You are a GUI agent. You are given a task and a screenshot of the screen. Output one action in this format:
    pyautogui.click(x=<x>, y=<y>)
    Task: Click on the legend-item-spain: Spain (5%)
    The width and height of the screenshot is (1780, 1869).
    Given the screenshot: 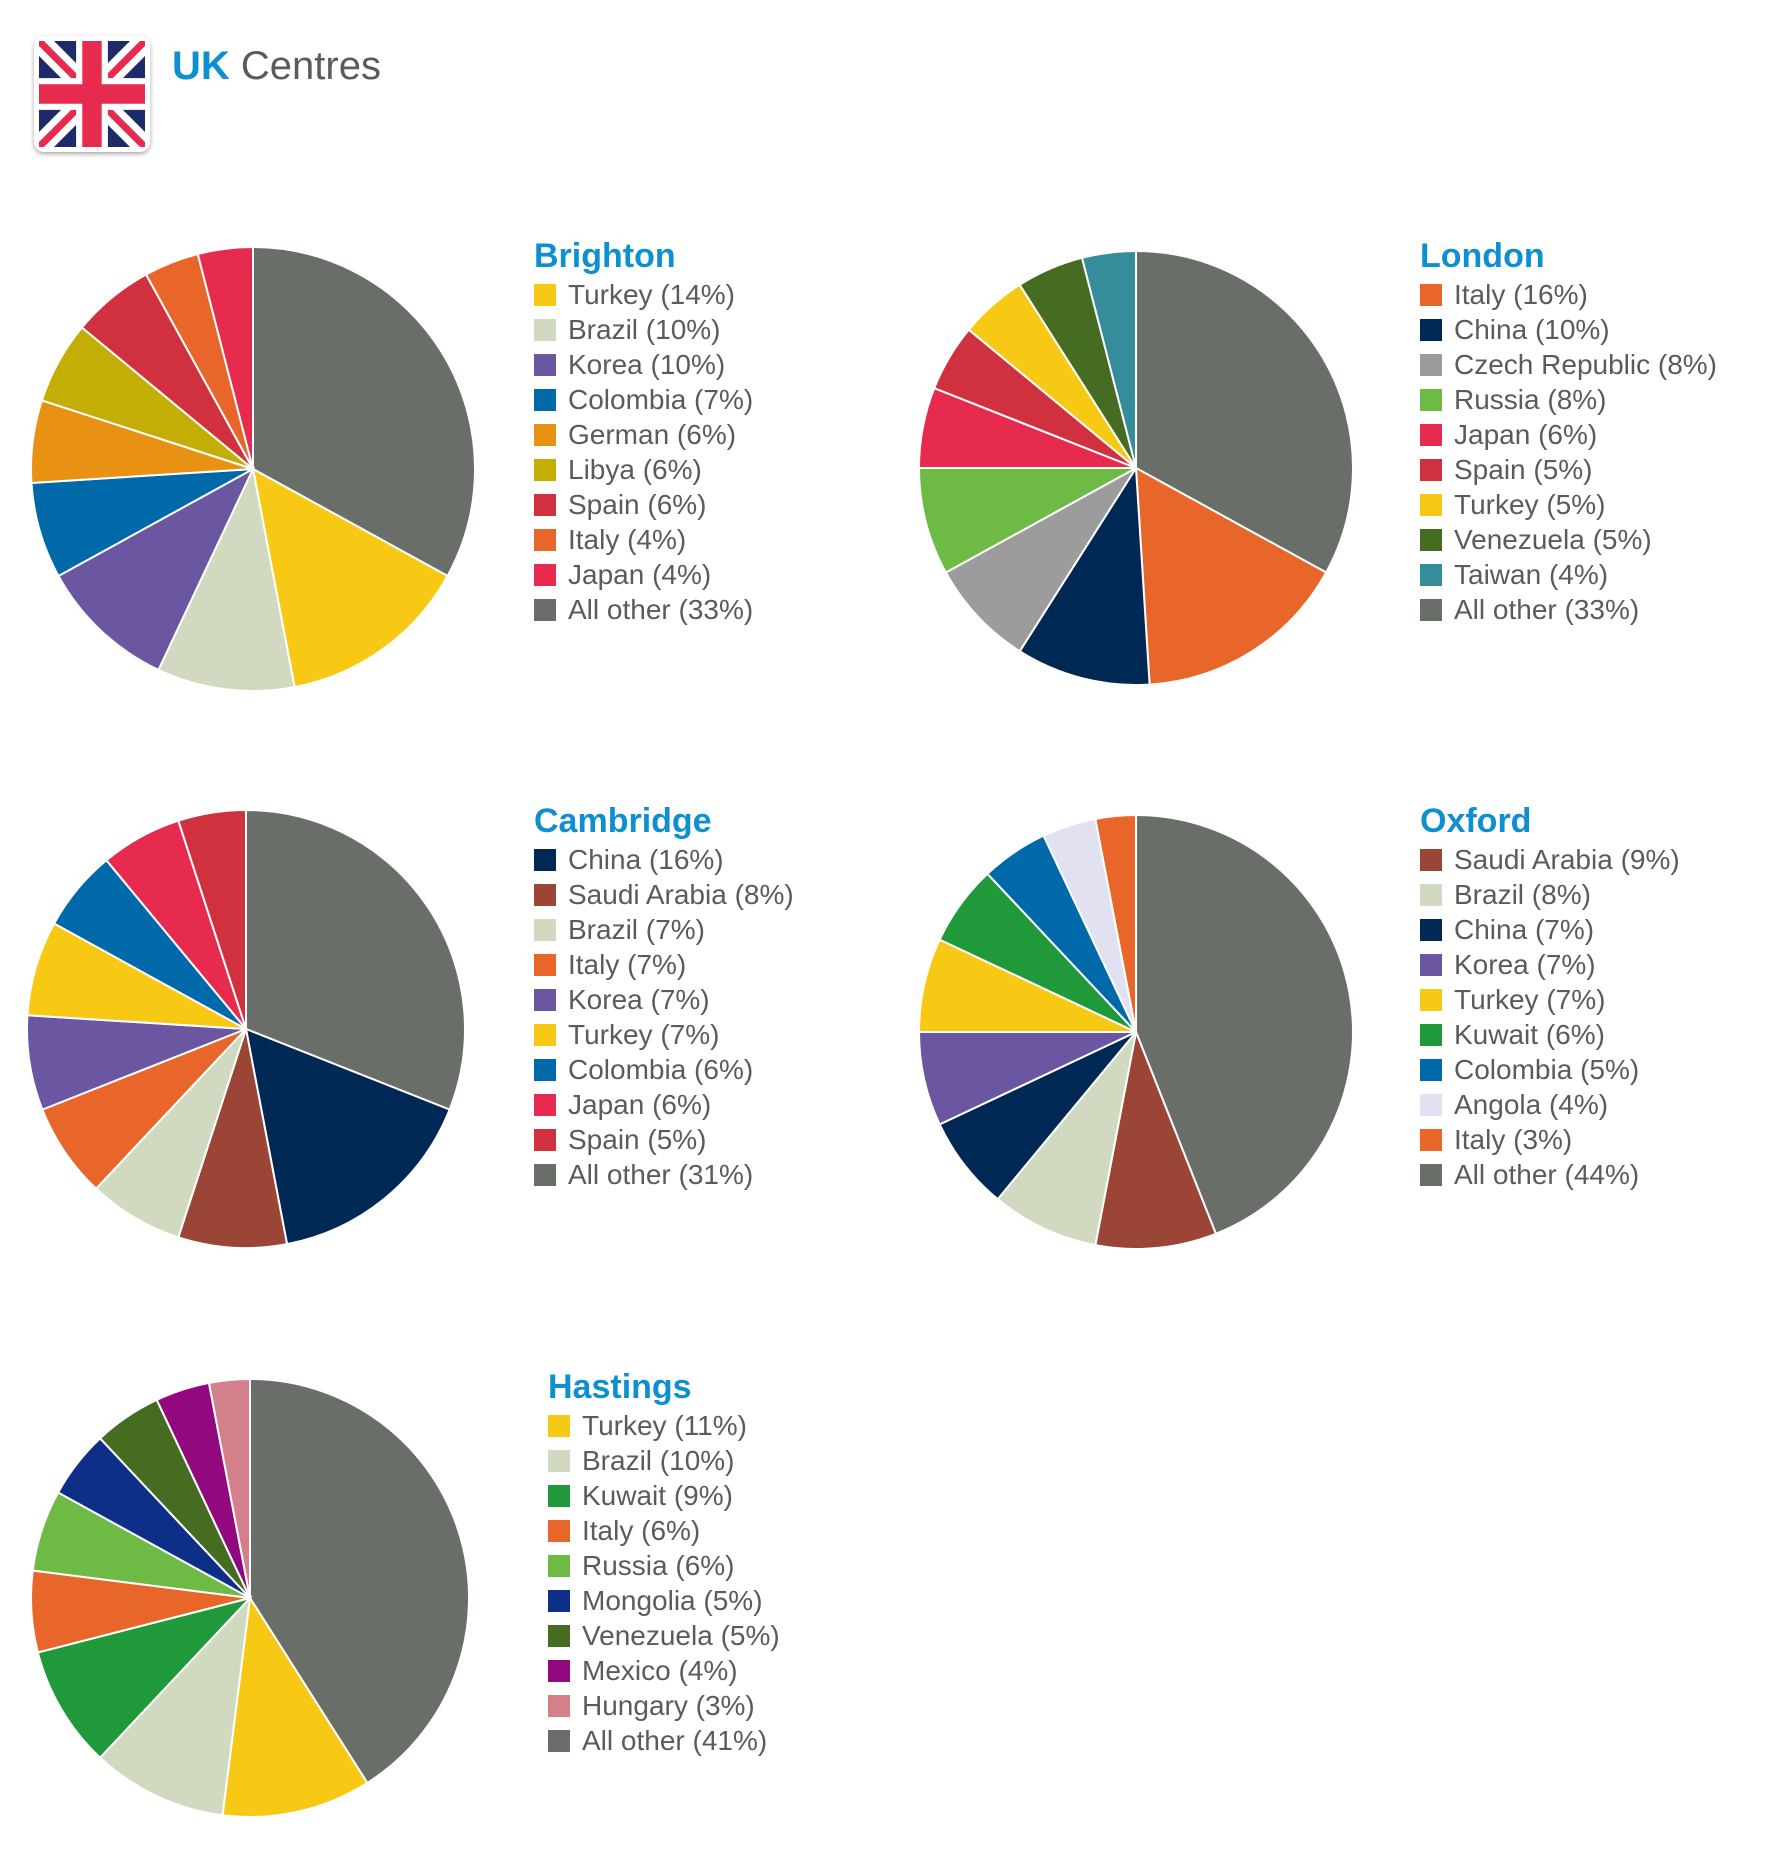 What is the action you would take?
    pyautogui.click(x=664, y=1139)
    